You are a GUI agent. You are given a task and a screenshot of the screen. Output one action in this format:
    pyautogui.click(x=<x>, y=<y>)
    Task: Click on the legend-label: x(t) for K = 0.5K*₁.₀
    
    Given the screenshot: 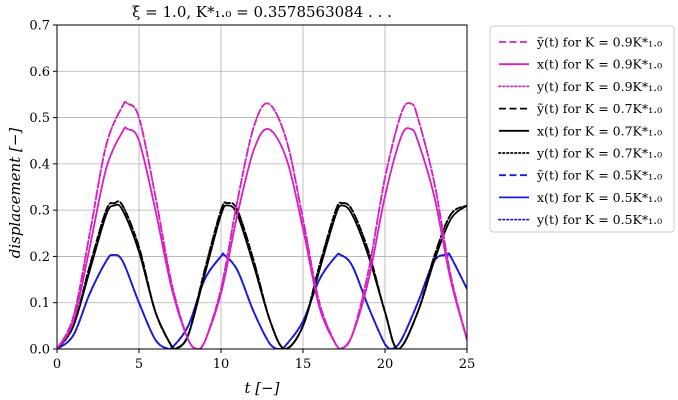 What is the action you would take?
    pyautogui.click(x=599, y=197)
    